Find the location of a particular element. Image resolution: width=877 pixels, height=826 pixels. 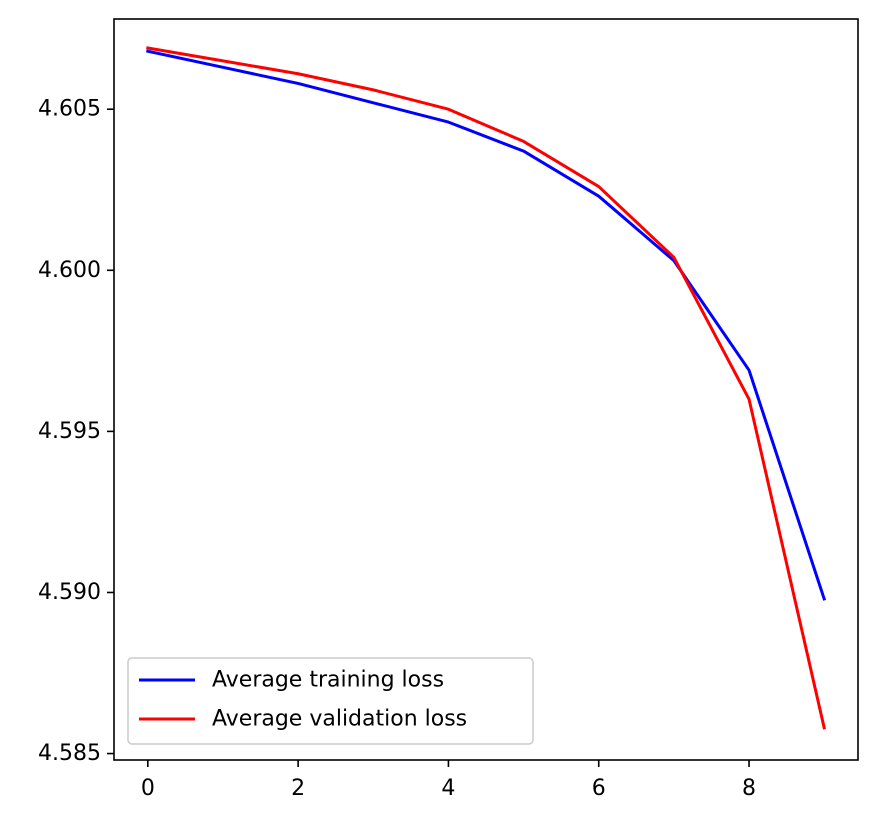

y-tick-label-0: 4.585 is located at coordinates (69, 753).